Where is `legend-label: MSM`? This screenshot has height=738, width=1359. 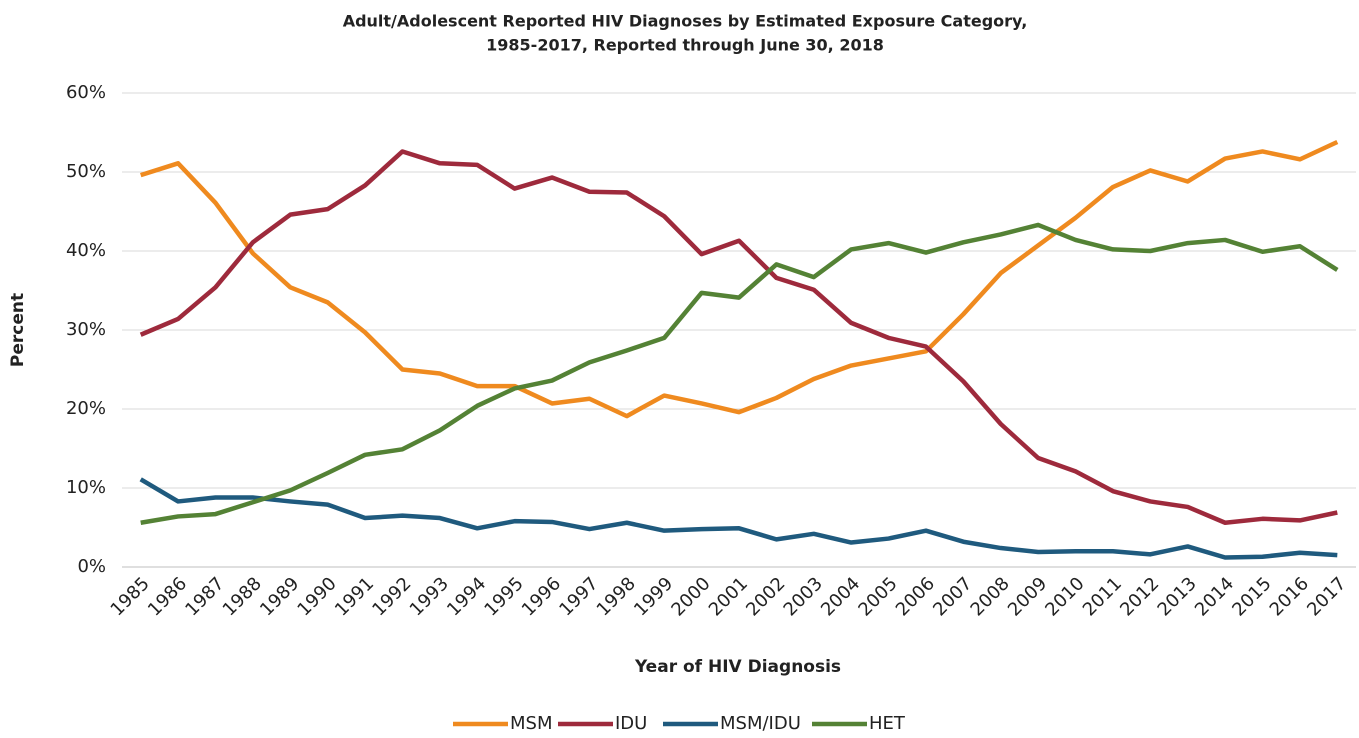 legend-label: MSM is located at coordinates (531, 723).